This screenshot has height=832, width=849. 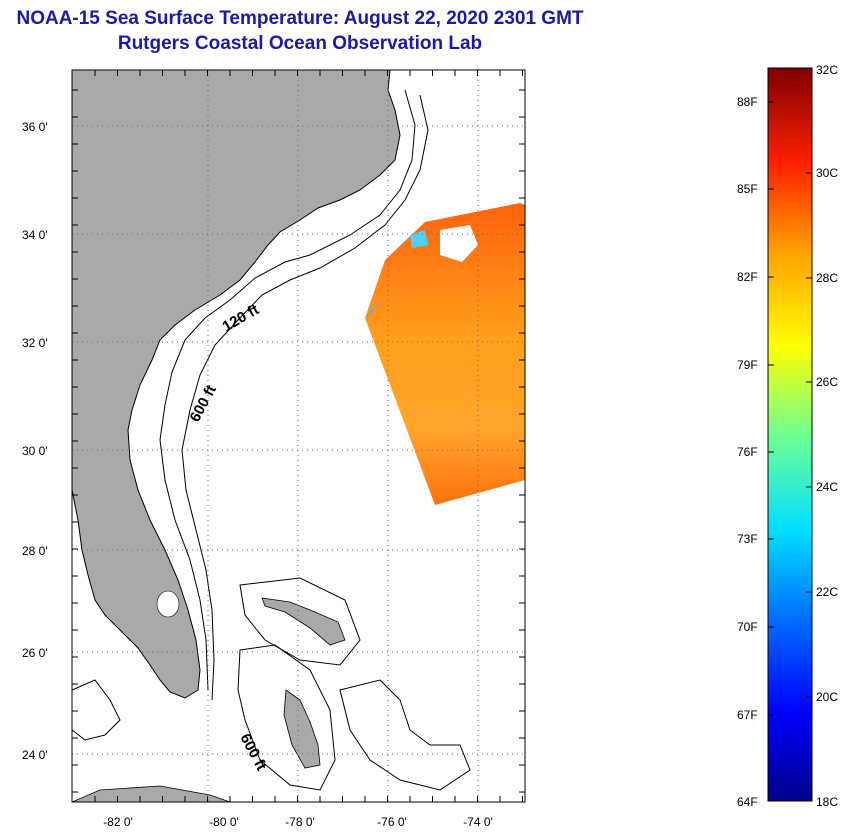 What do you see at coordinates (747, 452) in the screenshot?
I see `colorbar-f-label: 76F` at bounding box center [747, 452].